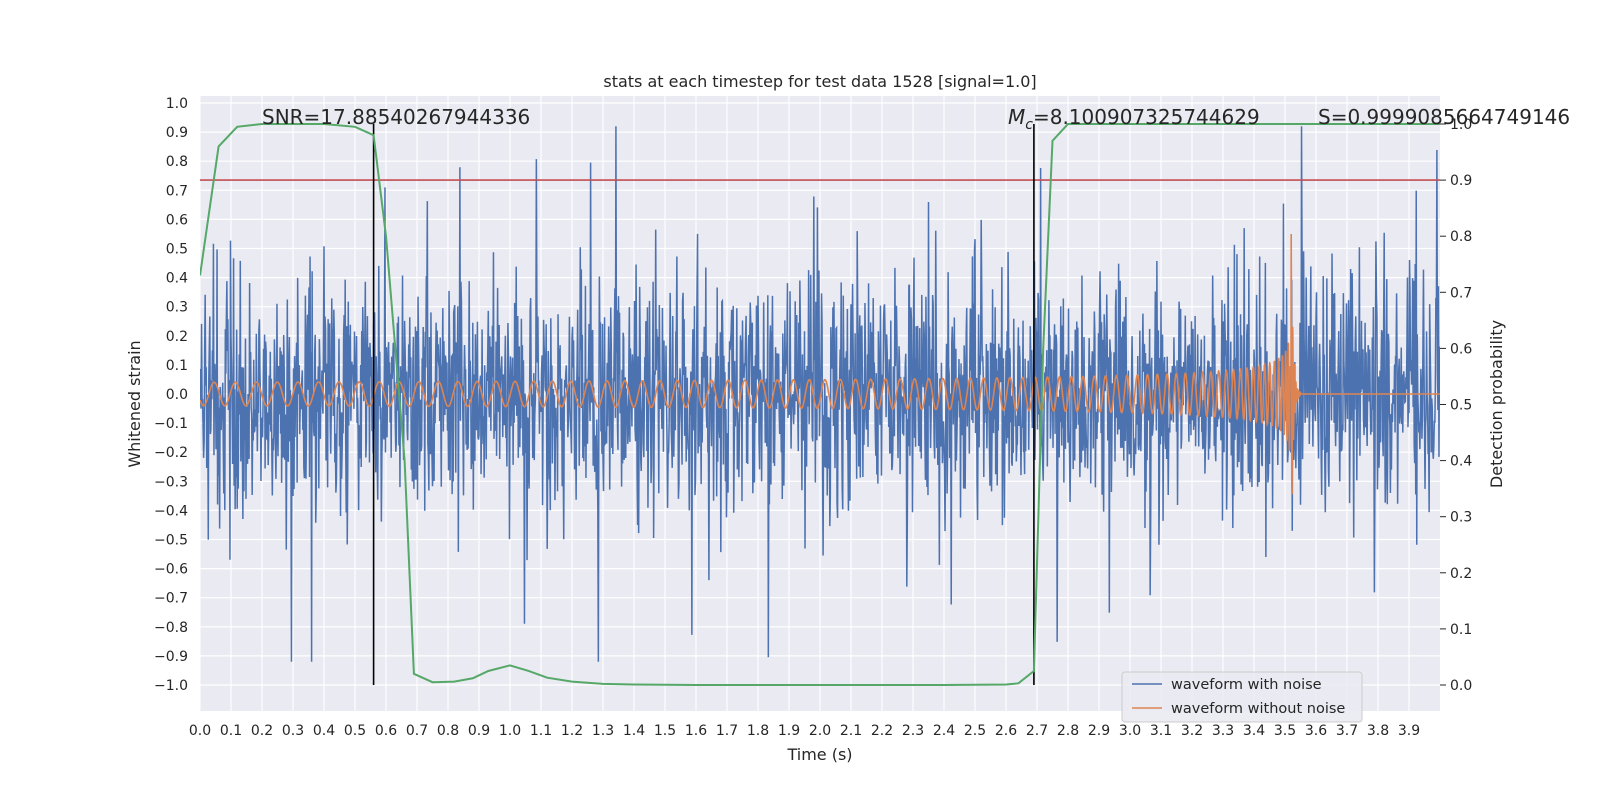  I want to click on x-tick-label: 0.1, so click(231, 731).